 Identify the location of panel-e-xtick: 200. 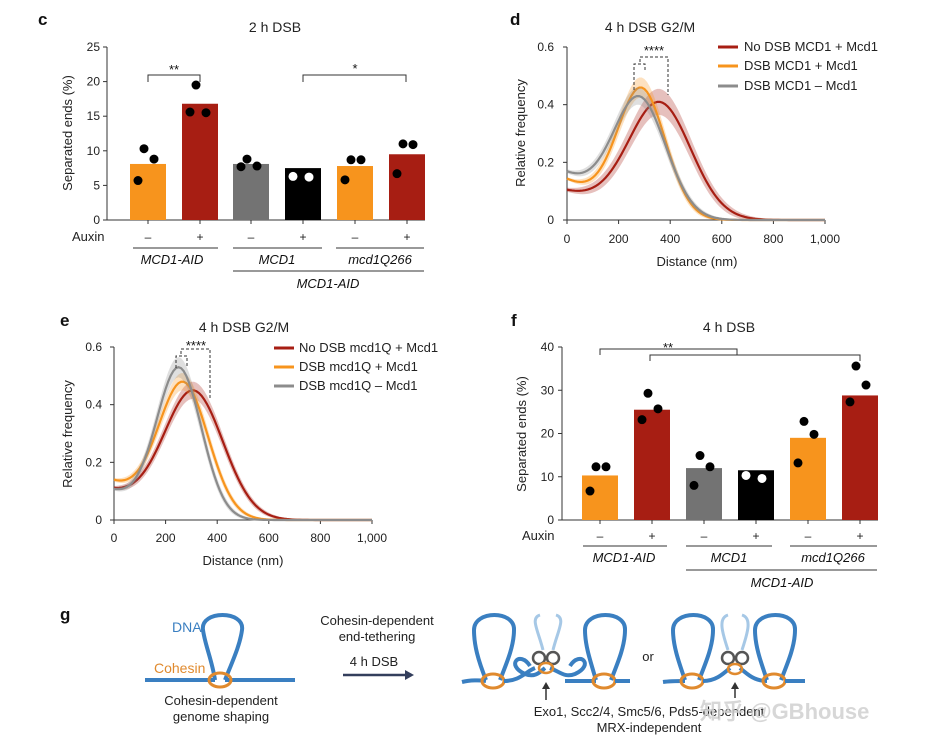
(166, 538).